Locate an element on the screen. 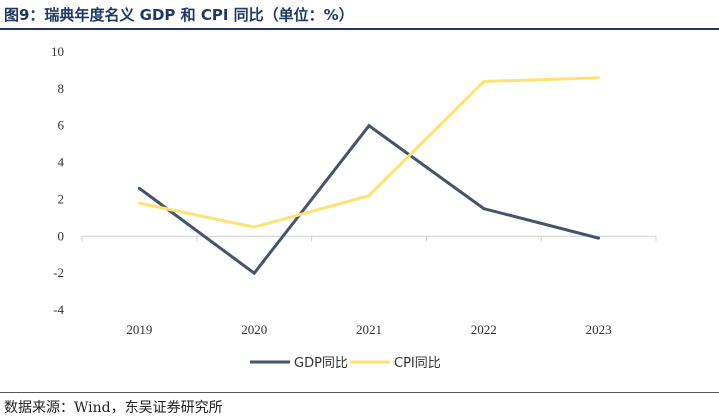 Image resolution: width=719 pixels, height=419 pixels. x-tick-label: 2020 is located at coordinates (254, 329).